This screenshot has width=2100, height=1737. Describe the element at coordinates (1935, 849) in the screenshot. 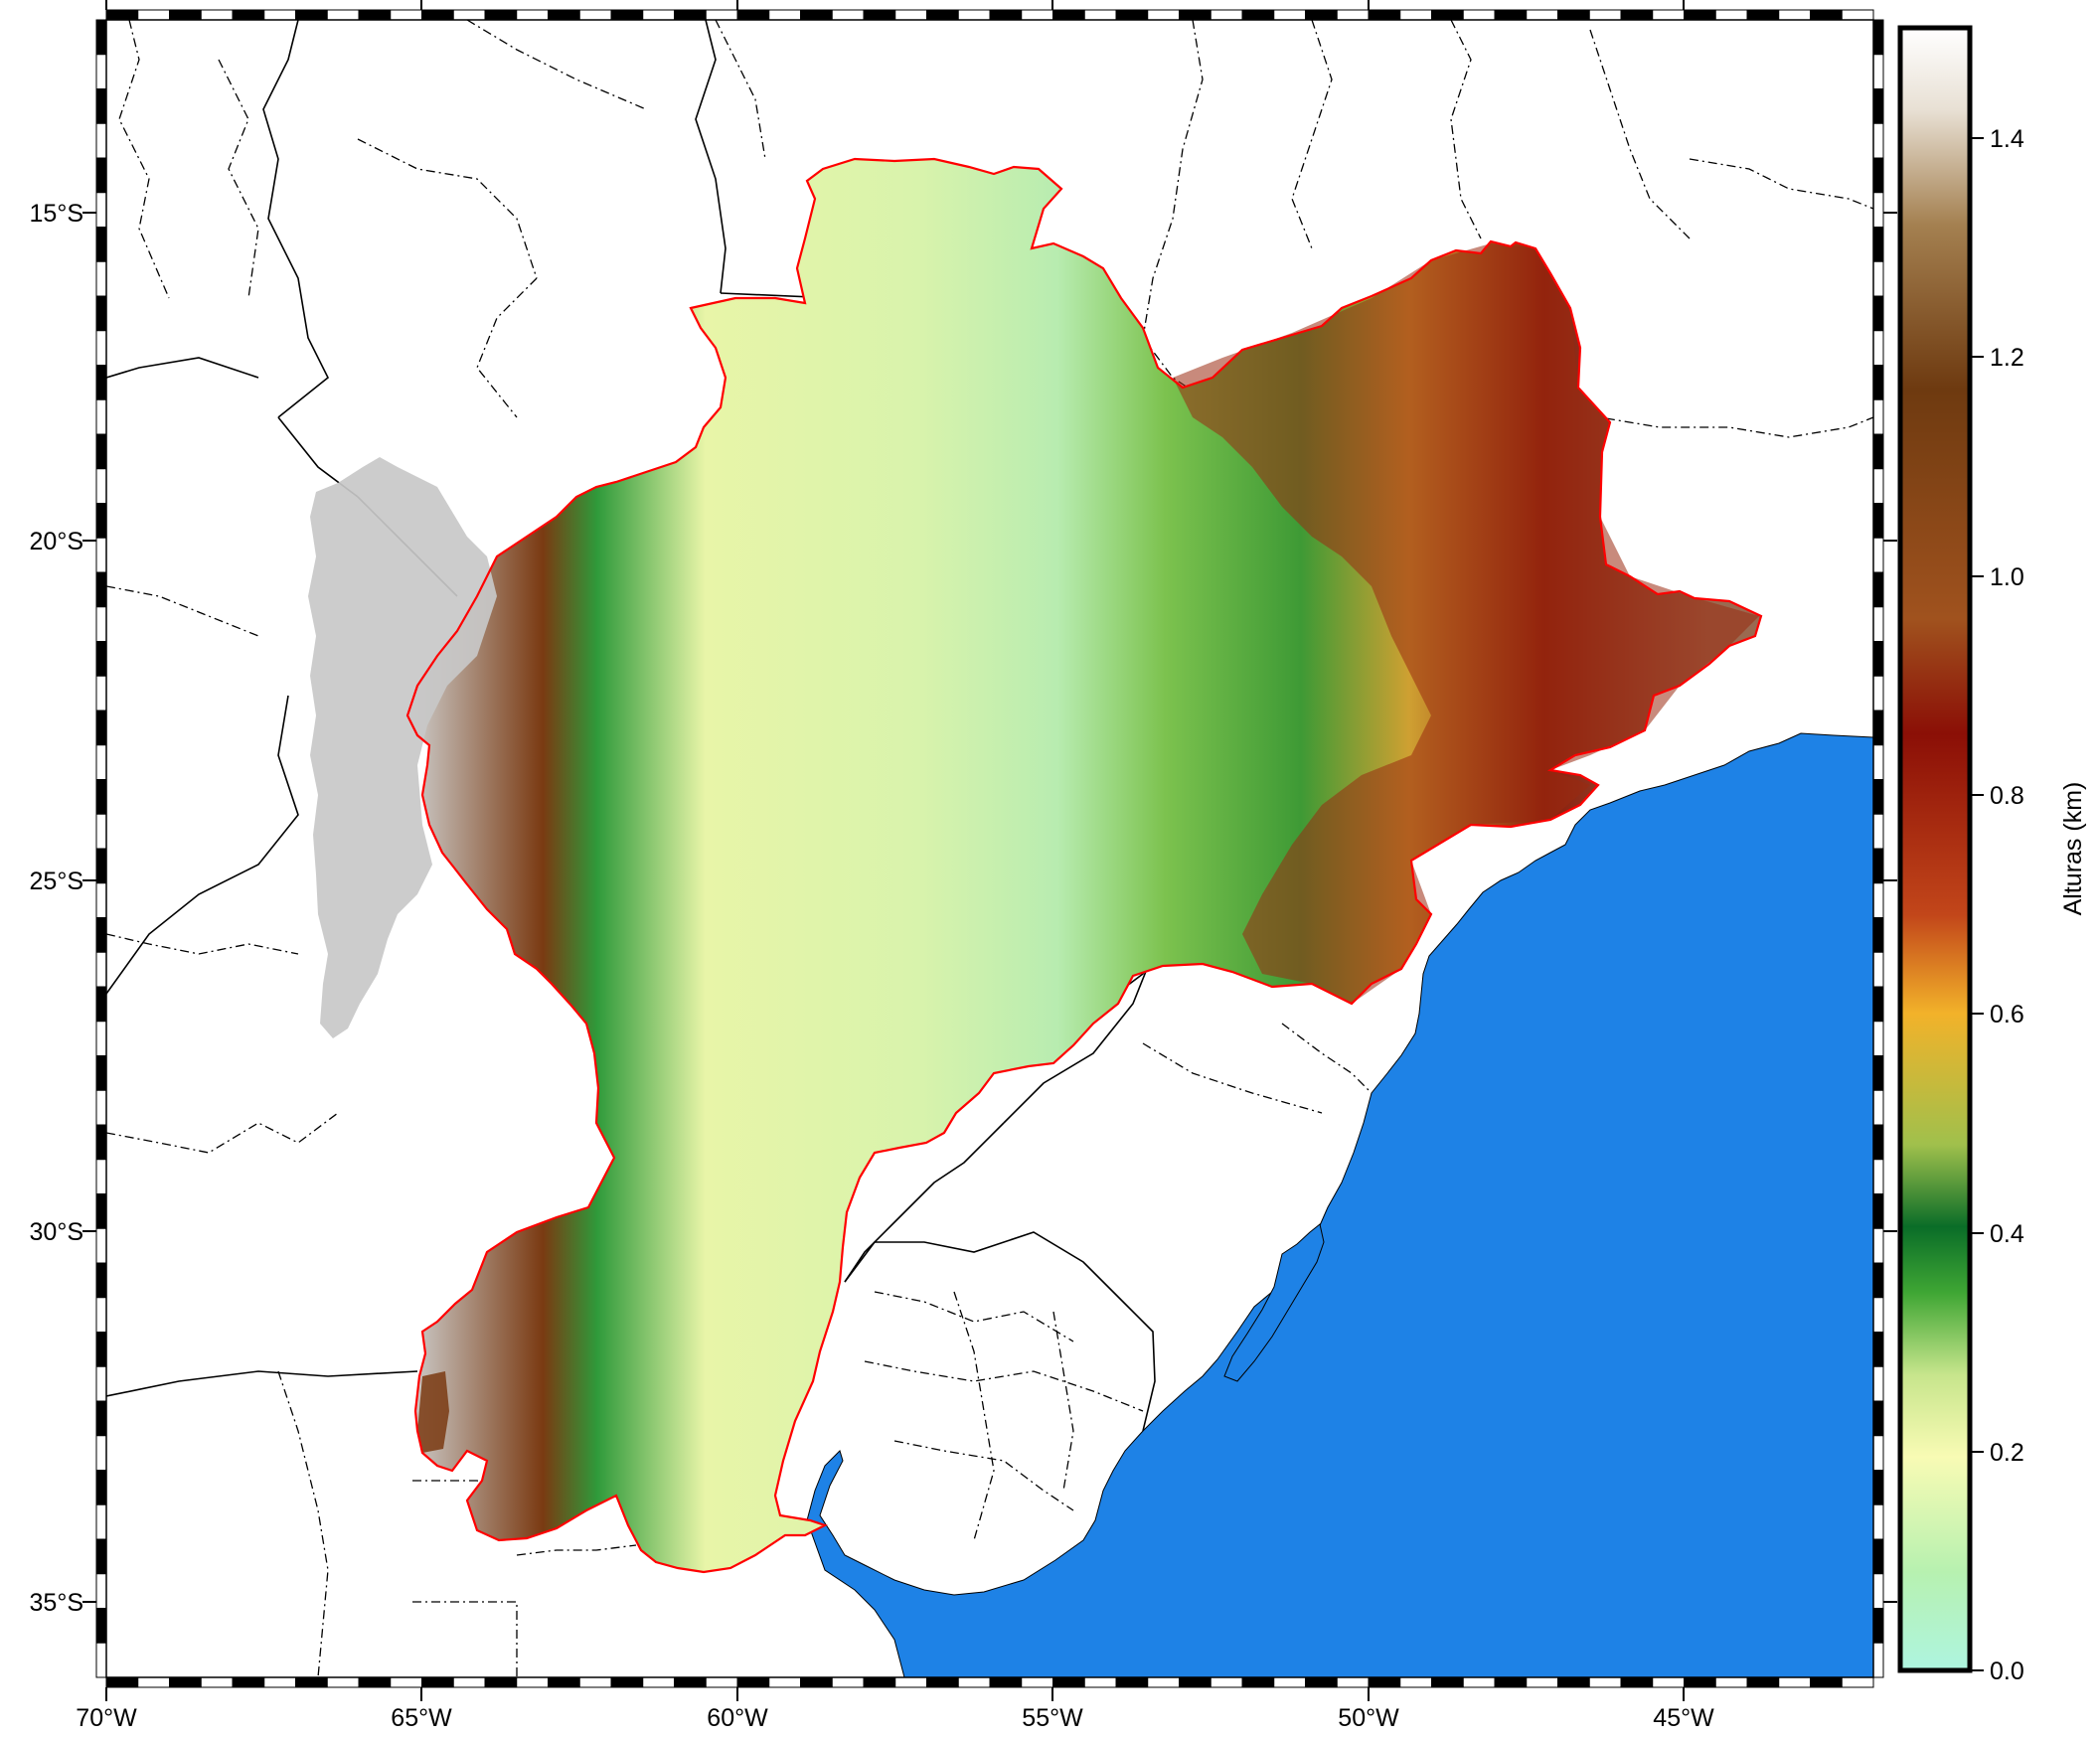

I see `colorbar-gradient` at that location.